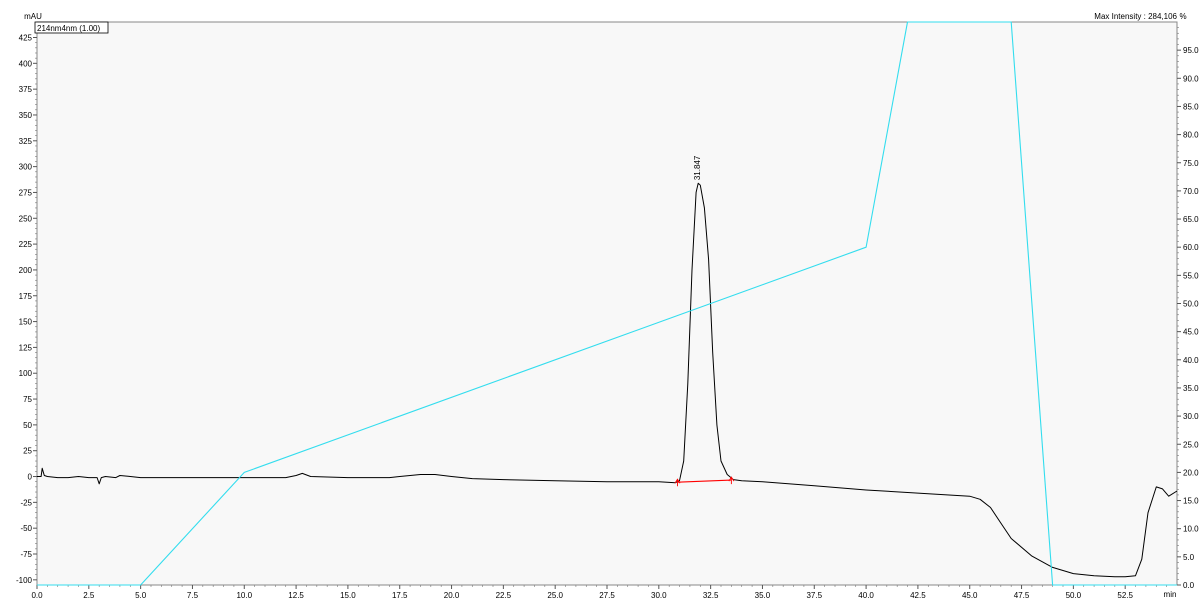 Image resolution: width=1203 pixels, height=605 pixels. What do you see at coordinates (866, 595) in the screenshot?
I see `x-tick-label: 40.0` at bounding box center [866, 595].